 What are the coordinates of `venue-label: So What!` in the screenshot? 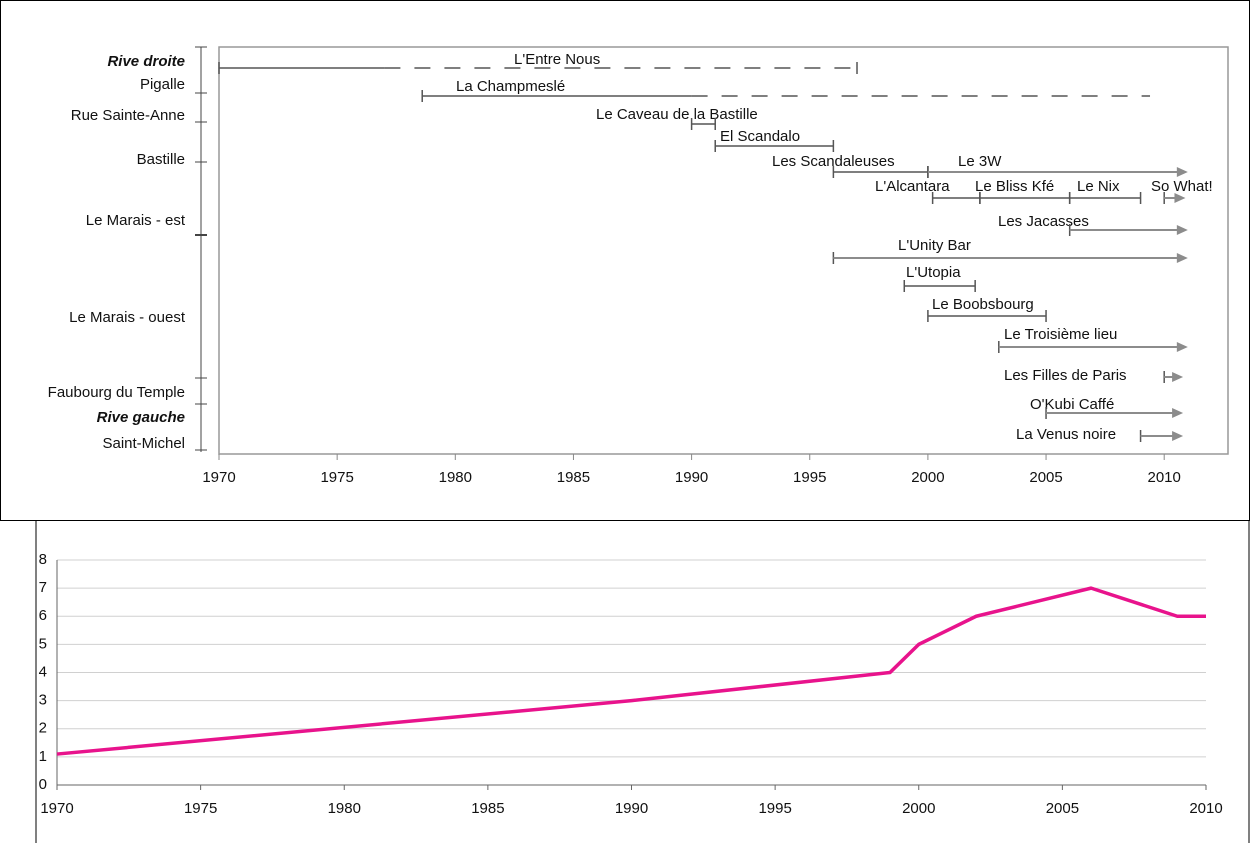 It's located at (1182, 186).